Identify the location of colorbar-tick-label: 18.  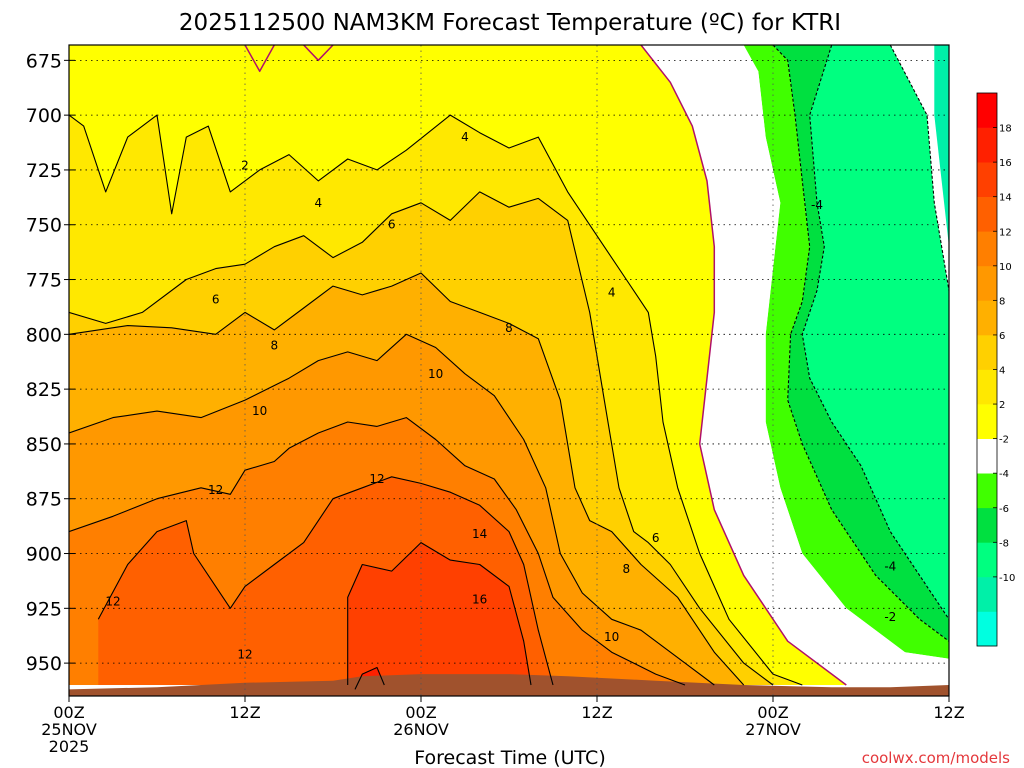
(1005, 129).